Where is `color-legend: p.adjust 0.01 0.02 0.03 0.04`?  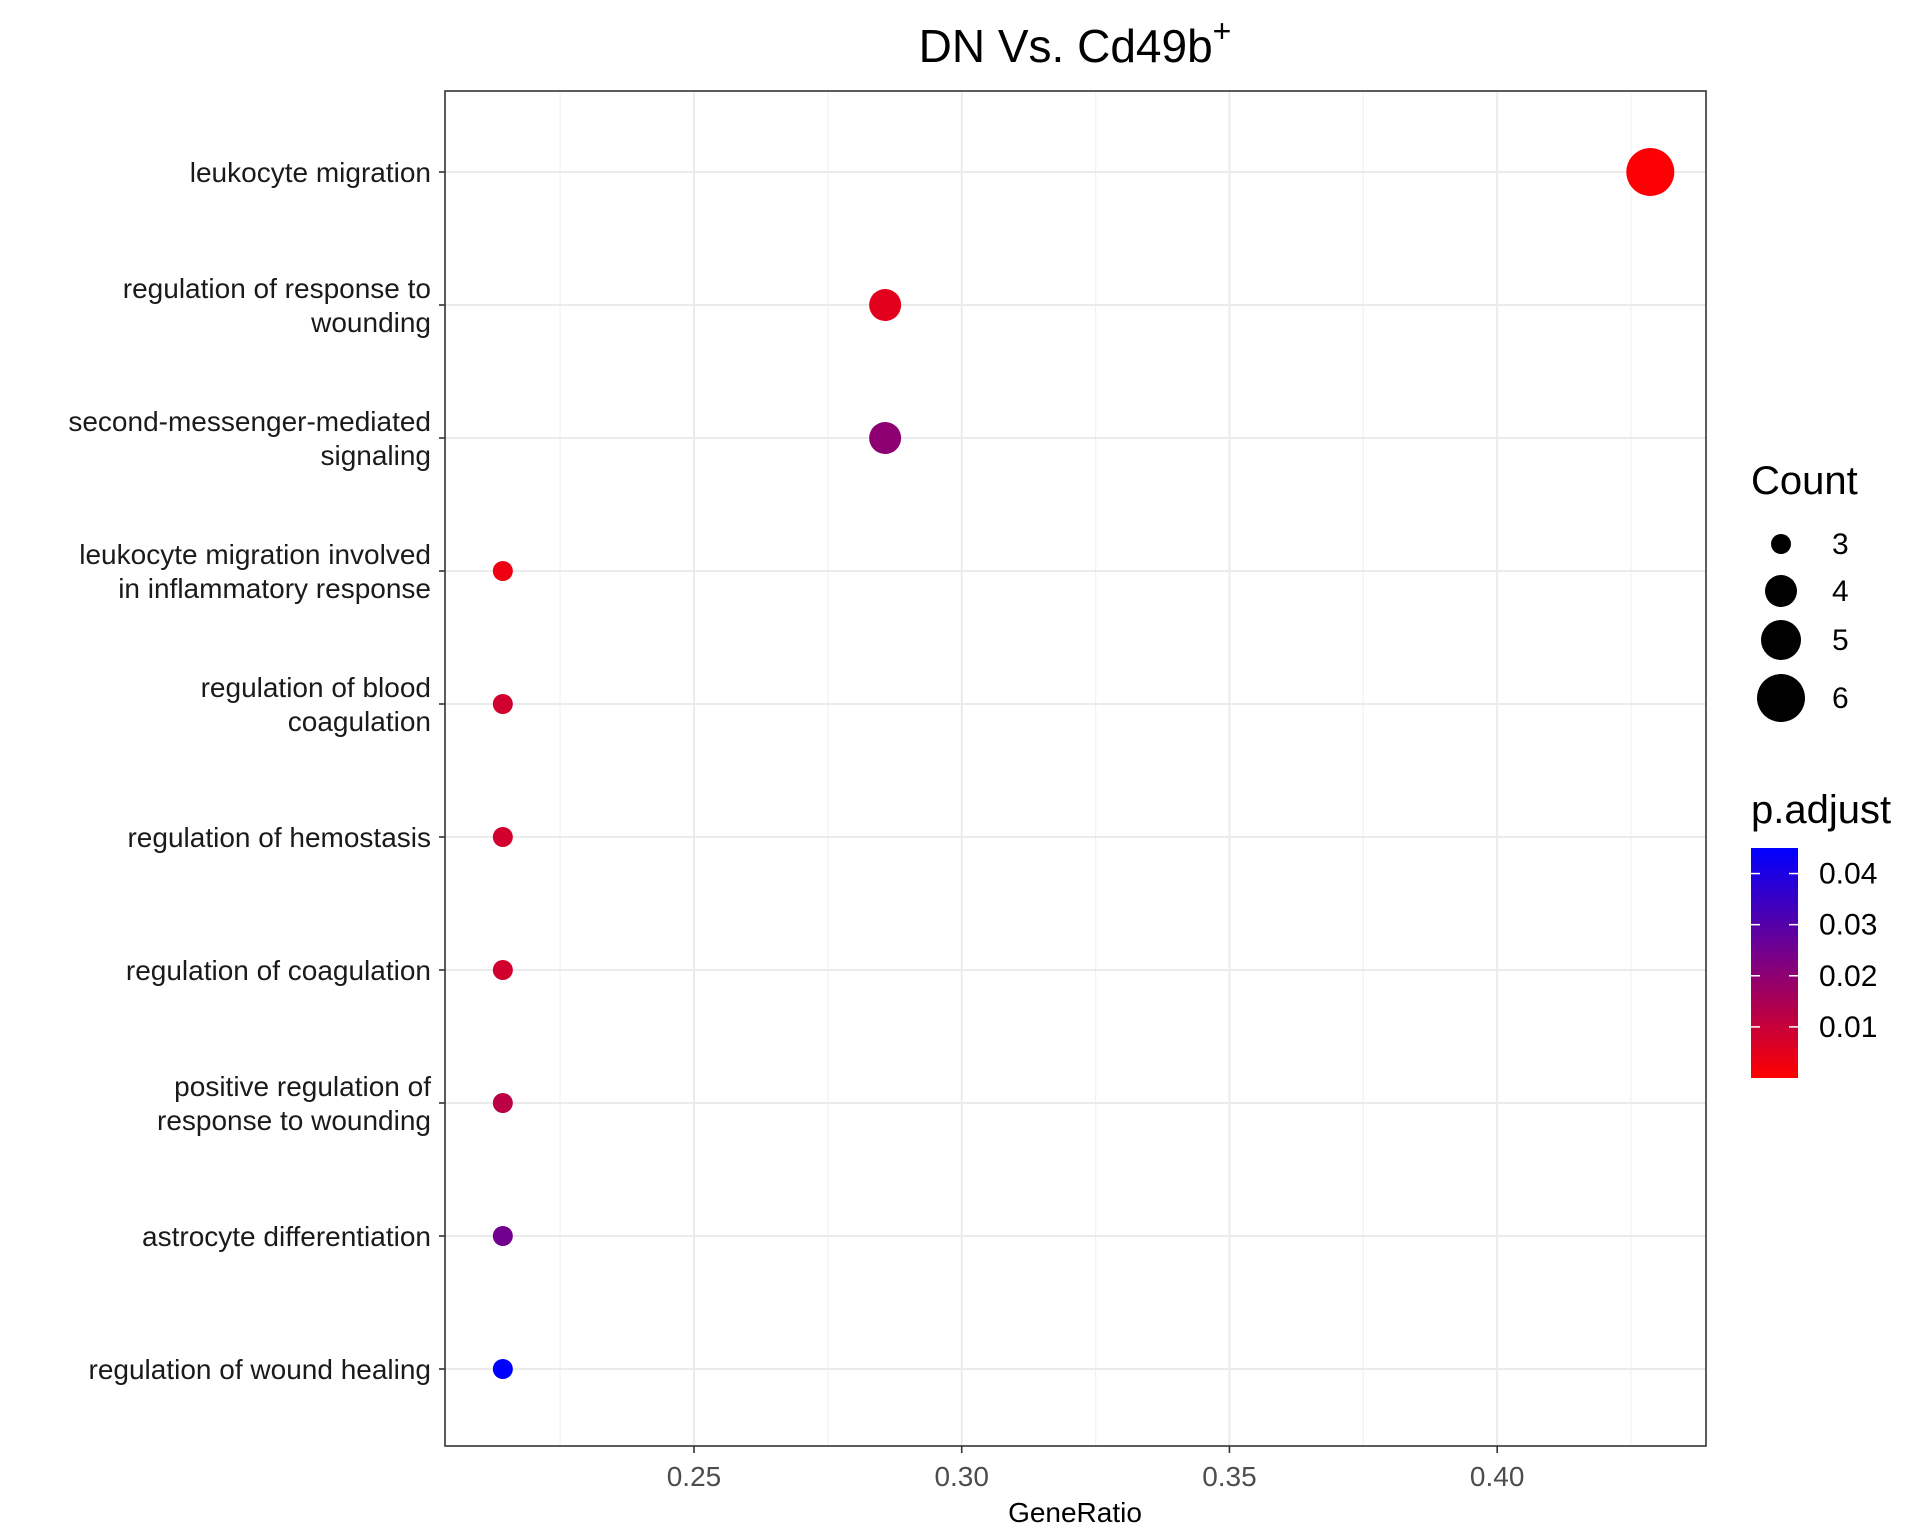 color-legend: p.adjust 0.01 0.02 0.03 0.04 is located at coordinates (1821, 933).